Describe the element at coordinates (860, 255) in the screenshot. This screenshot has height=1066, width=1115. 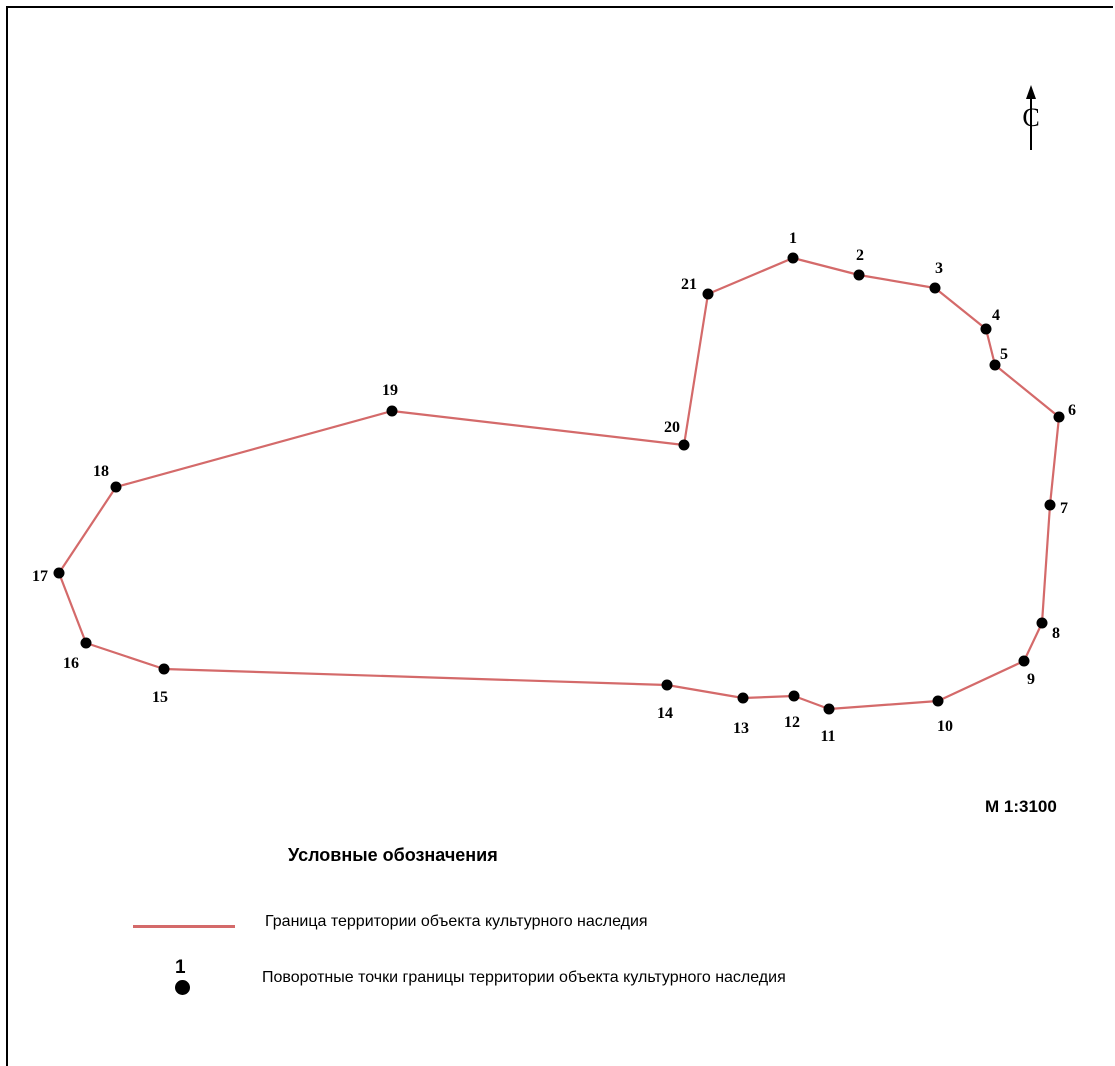
I see `turning-point-label-2: 2` at that location.